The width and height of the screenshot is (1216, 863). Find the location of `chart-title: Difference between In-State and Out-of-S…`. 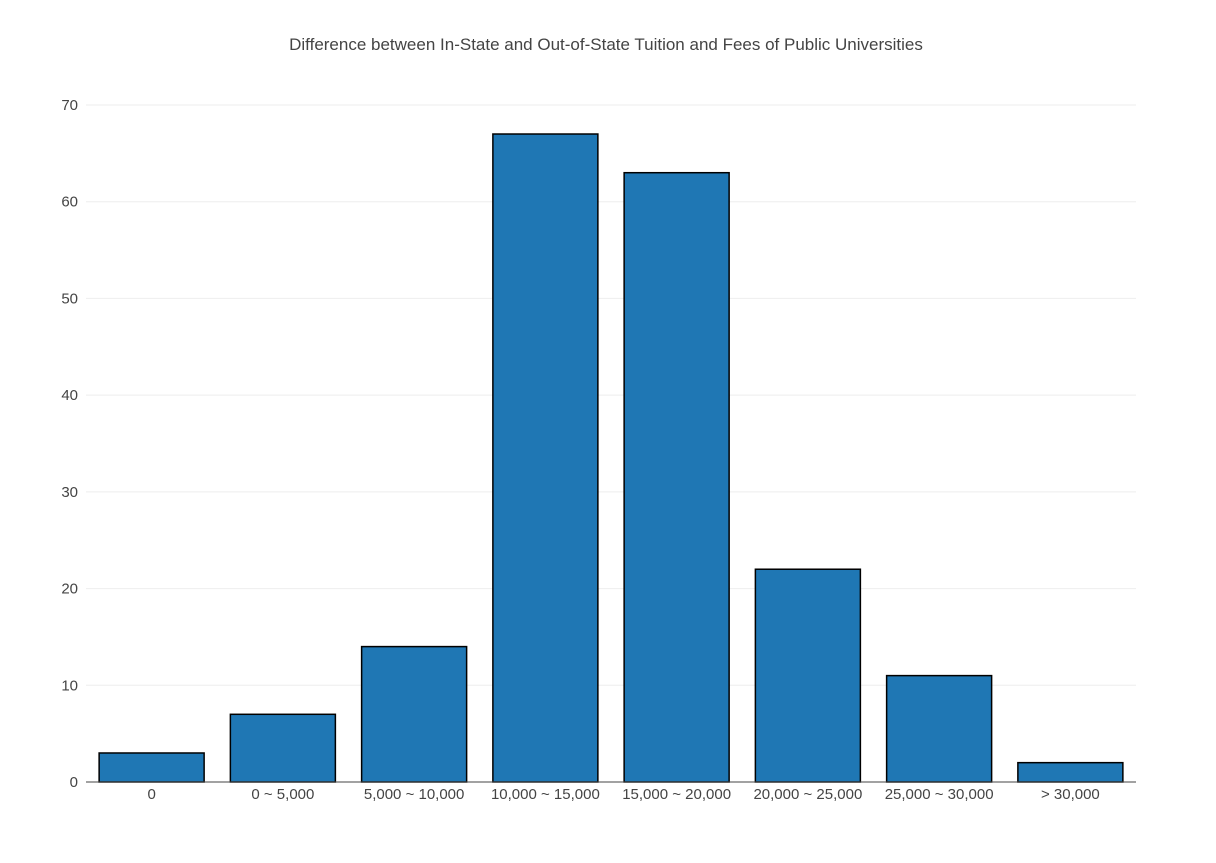

chart-title: Difference between In-State and Out-of-S… is located at coordinates (606, 44).